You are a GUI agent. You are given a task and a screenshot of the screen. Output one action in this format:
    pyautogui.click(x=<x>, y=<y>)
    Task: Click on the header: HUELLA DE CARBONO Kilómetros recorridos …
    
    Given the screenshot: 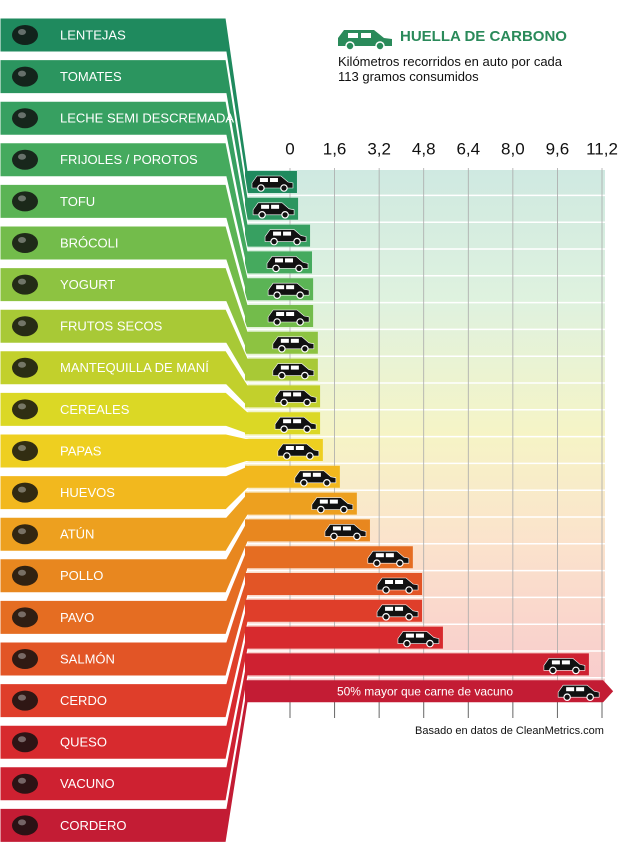 What is the action you would take?
    pyautogui.click(x=453, y=55)
    